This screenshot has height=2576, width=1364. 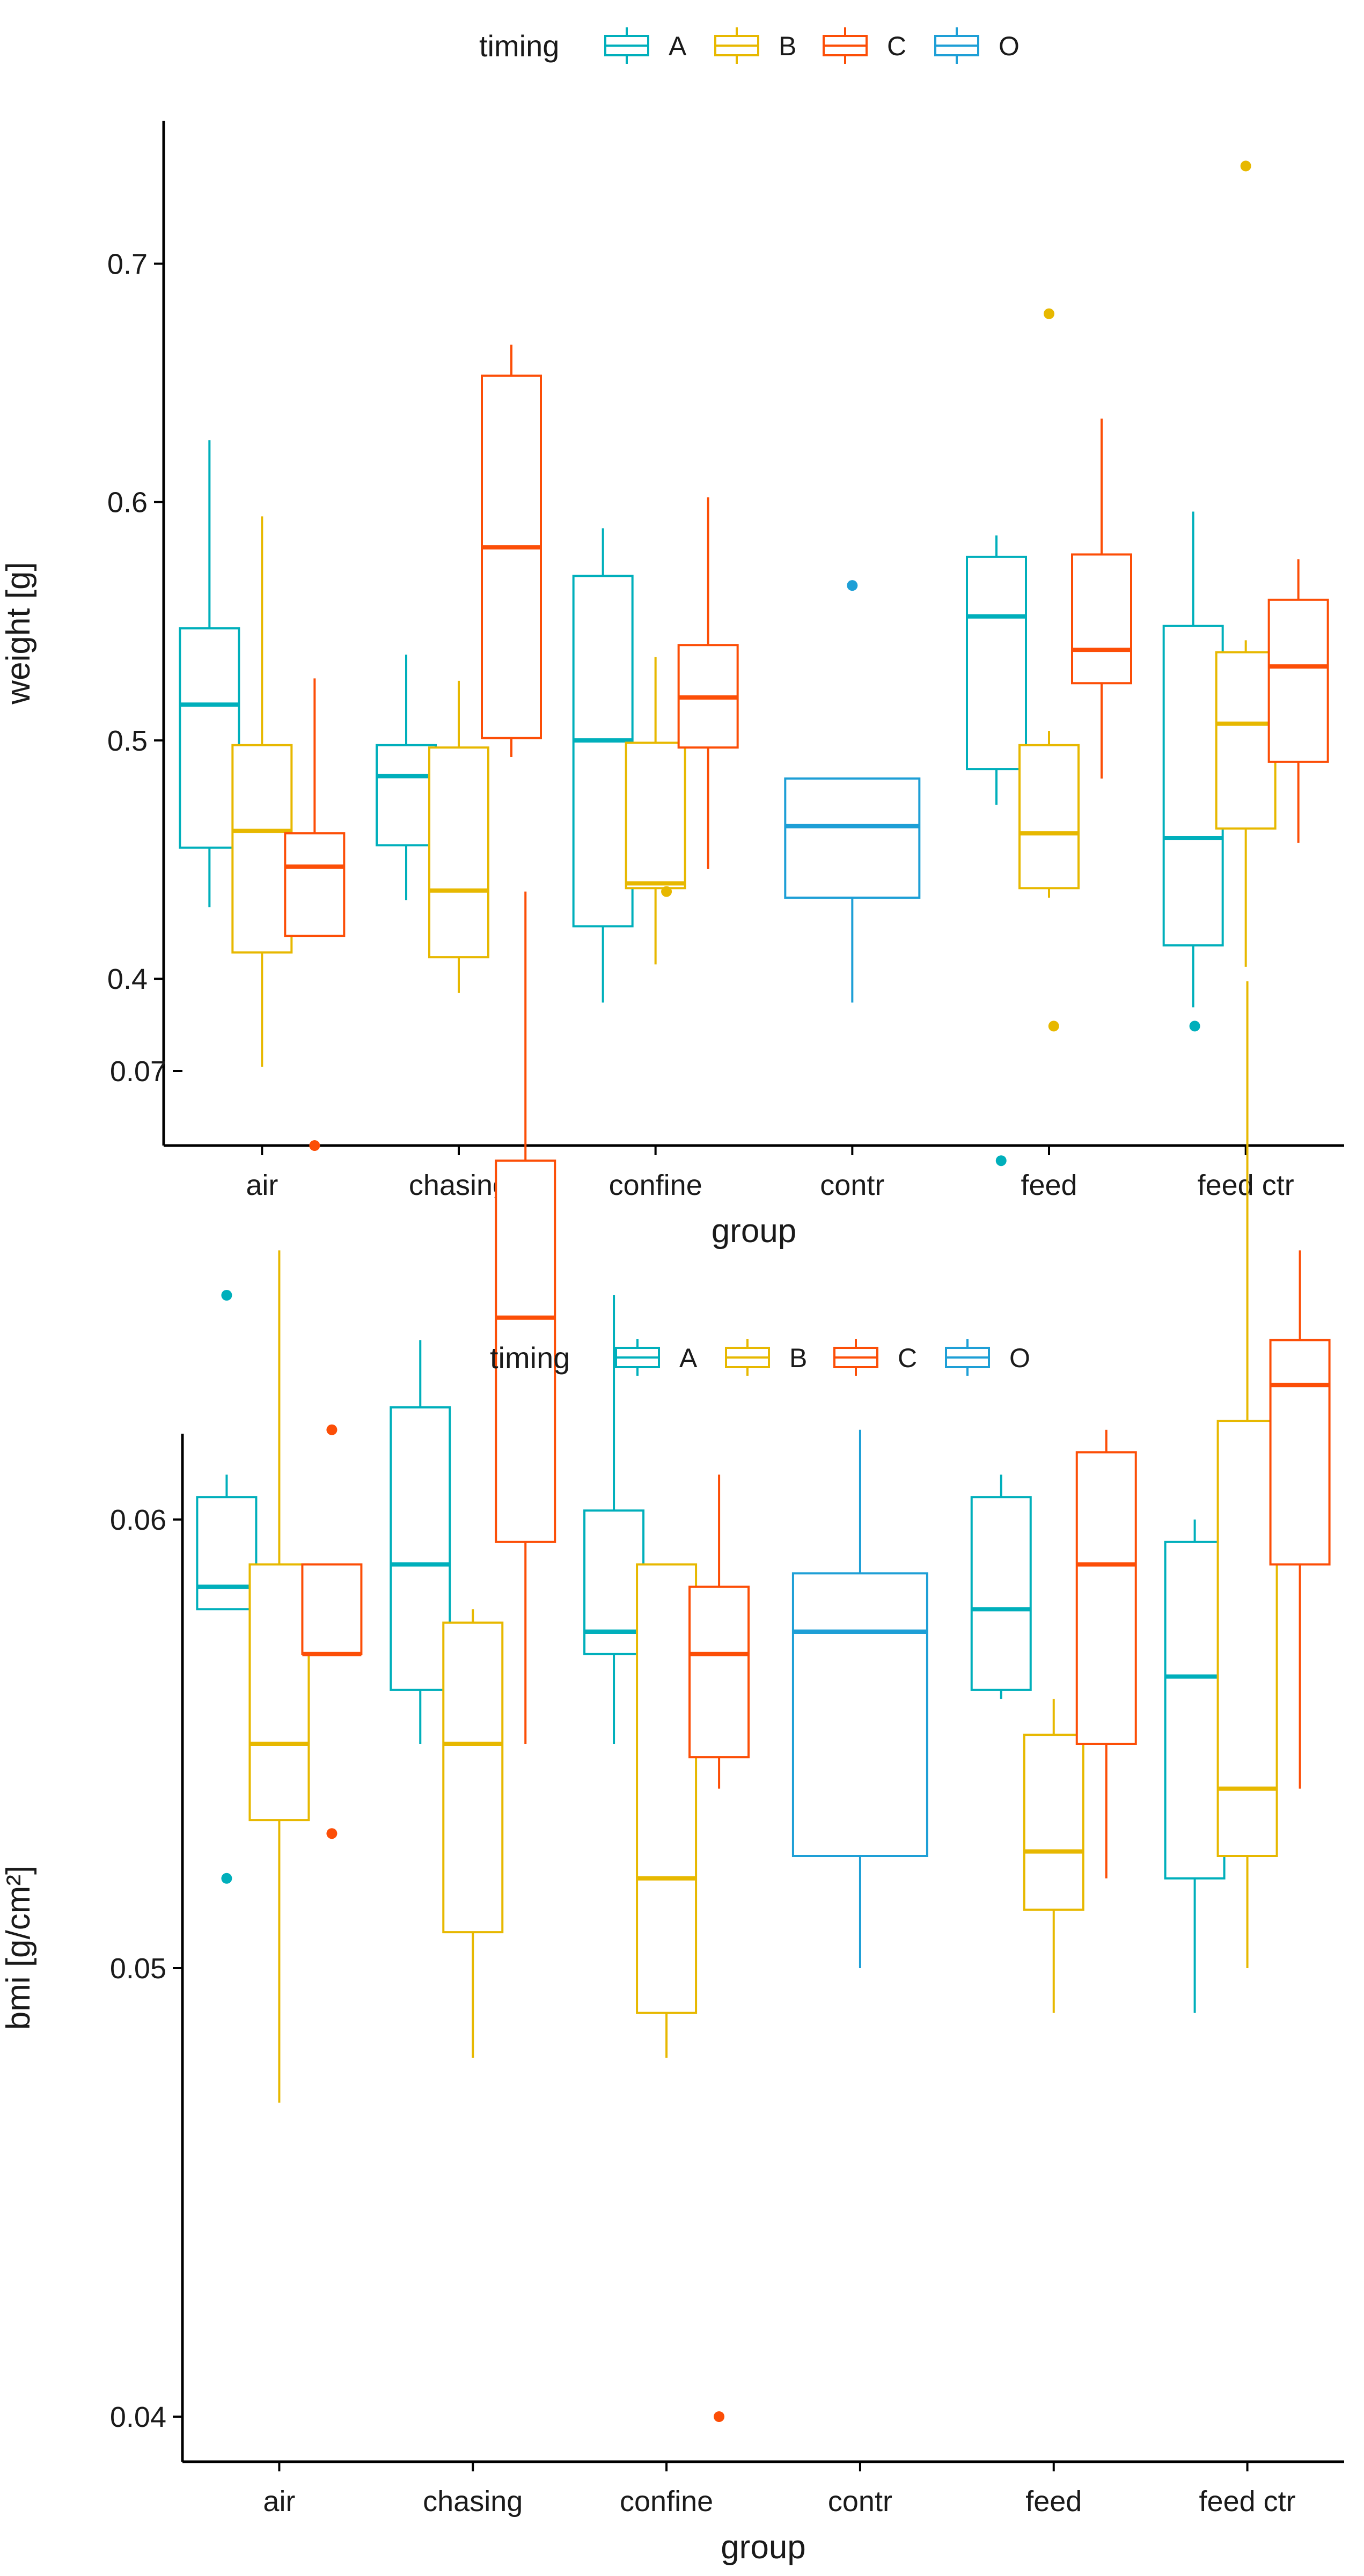 I want to click on box-feed-ctr-C, so click(x=1300, y=1519).